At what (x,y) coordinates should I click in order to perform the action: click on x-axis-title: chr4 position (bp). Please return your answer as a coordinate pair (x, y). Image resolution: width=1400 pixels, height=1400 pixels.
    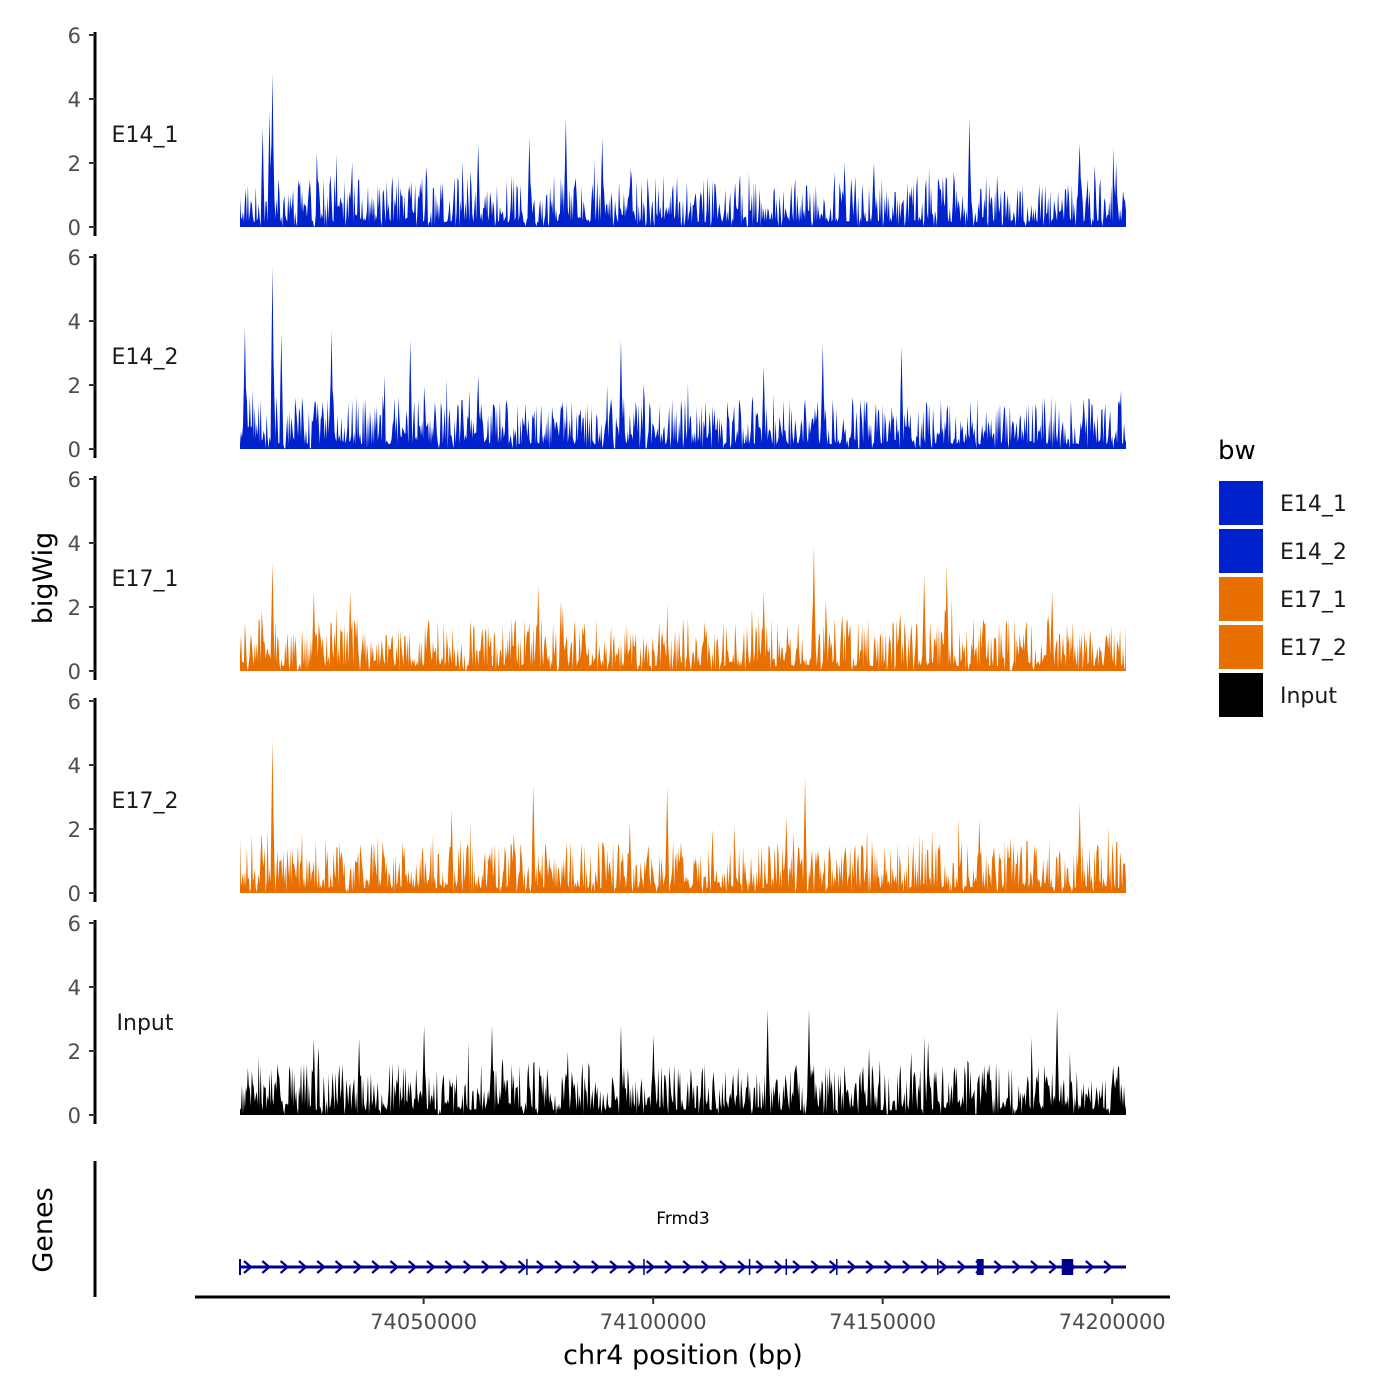
    Looking at the image, I should click on (683, 1355).